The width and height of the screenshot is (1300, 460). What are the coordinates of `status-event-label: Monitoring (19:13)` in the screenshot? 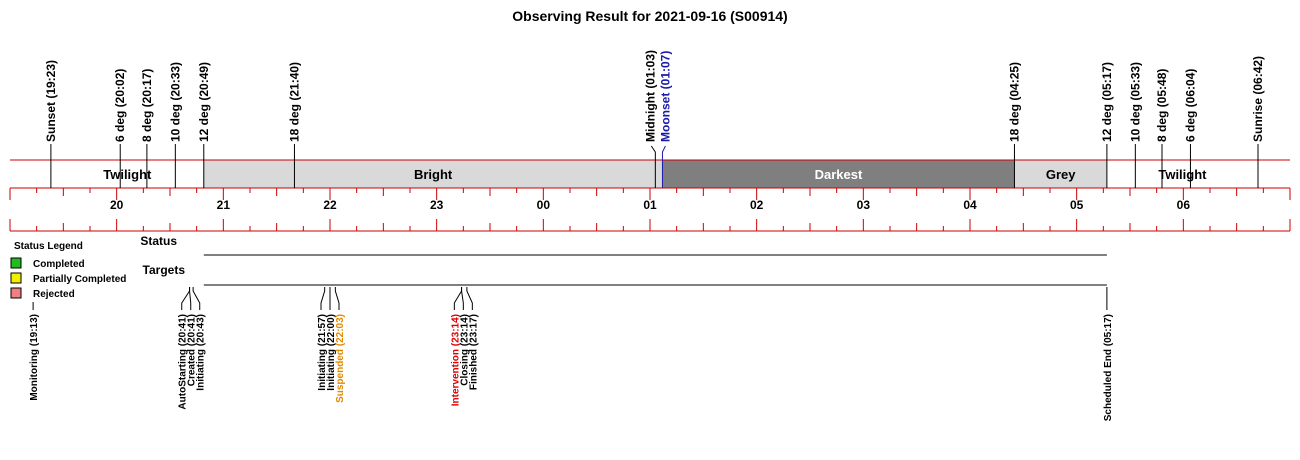 It's located at (34, 357).